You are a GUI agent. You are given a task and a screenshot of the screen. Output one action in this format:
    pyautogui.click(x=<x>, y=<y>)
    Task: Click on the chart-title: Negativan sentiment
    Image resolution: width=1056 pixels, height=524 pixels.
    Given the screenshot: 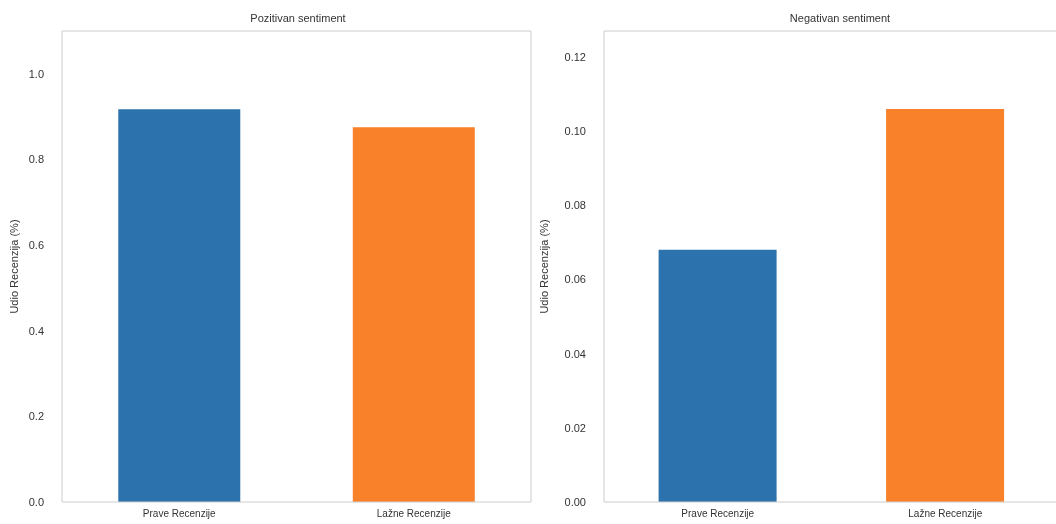 What is the action you would take?
    pyautogui.click(x=840, y=18)
    